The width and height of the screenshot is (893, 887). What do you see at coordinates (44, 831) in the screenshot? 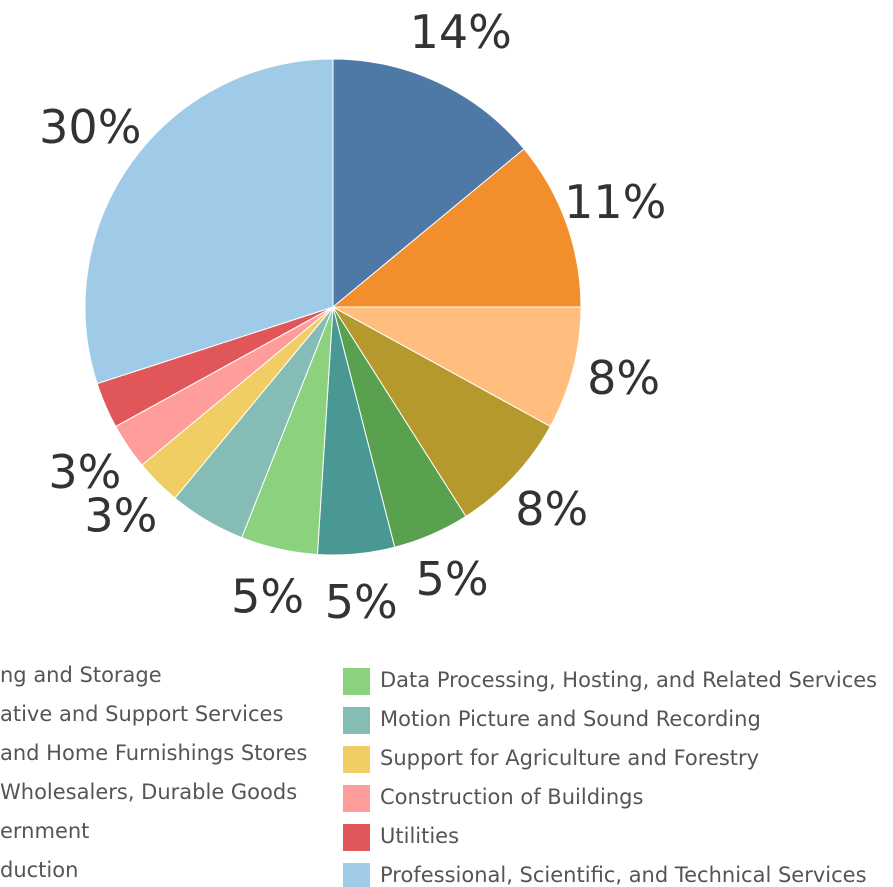
I see `legend-label: ernment` at bounding box center [44, 831].